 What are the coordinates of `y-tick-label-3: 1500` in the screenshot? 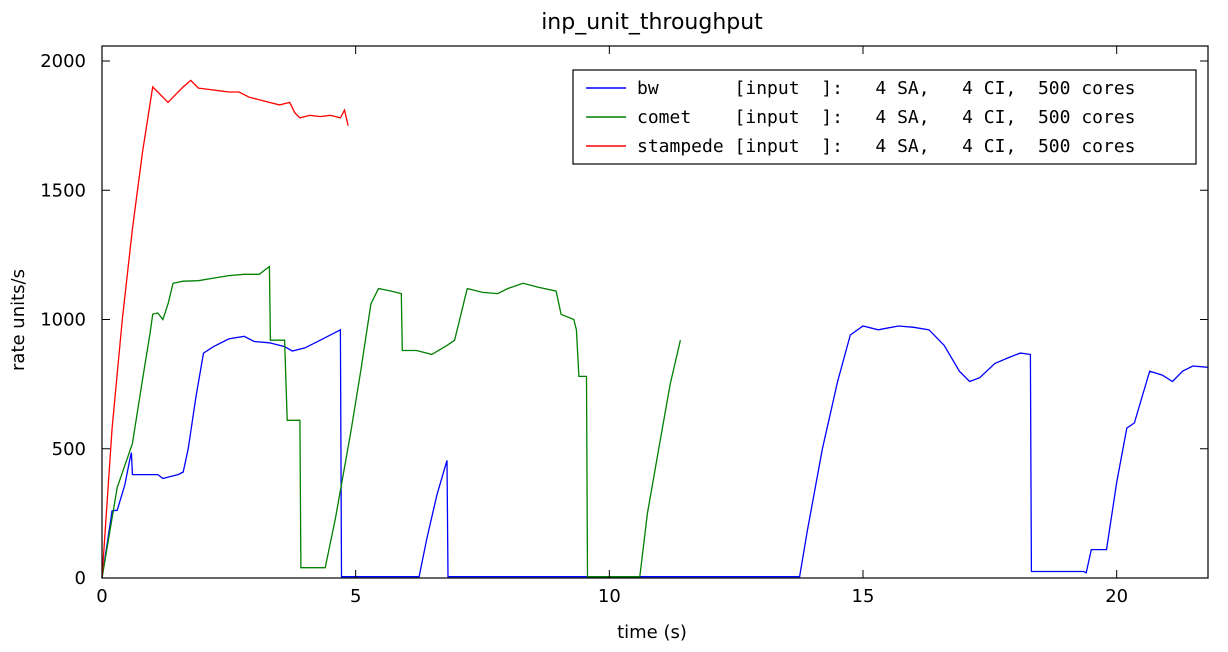 It's located at (63, 190).